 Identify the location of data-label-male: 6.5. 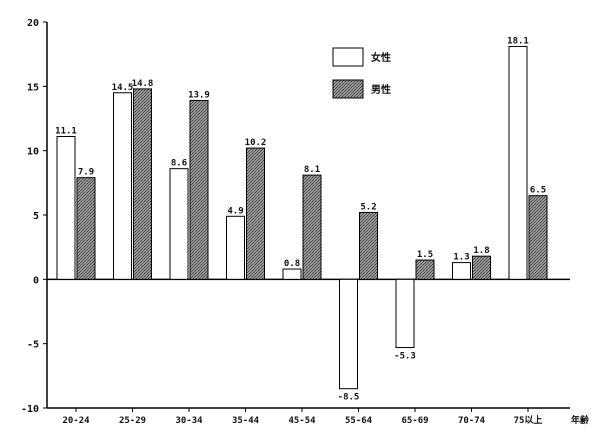
(538, 191).